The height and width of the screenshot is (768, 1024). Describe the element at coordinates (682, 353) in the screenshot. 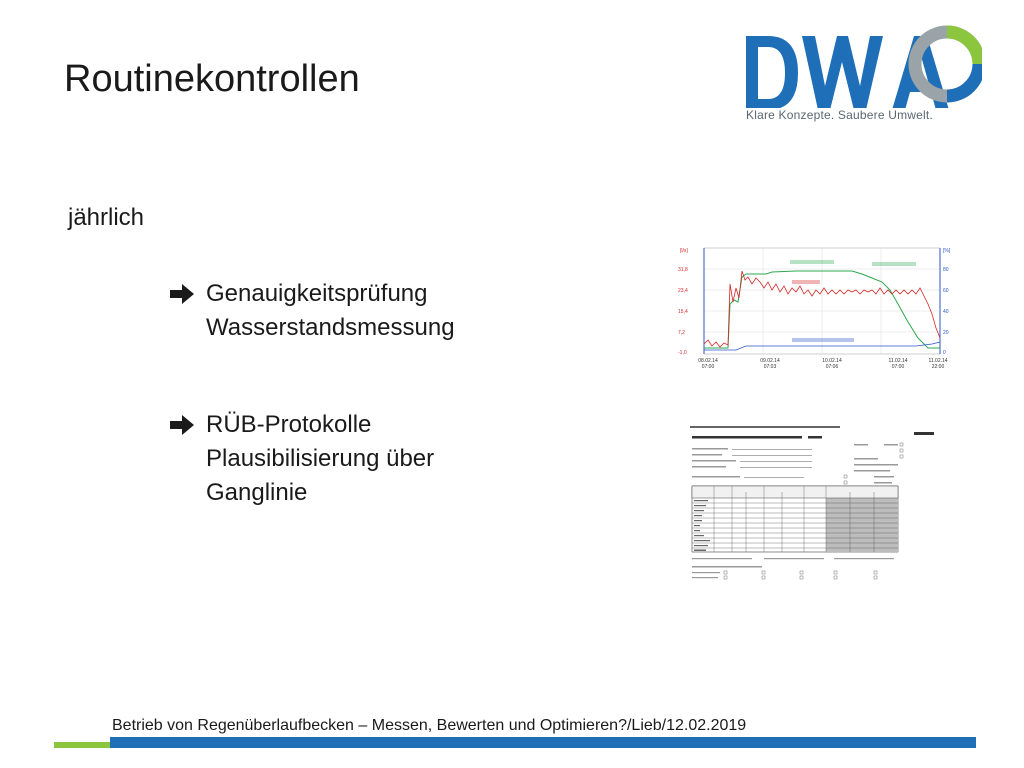

I see `chart-left-tick: -1,0` at that location.